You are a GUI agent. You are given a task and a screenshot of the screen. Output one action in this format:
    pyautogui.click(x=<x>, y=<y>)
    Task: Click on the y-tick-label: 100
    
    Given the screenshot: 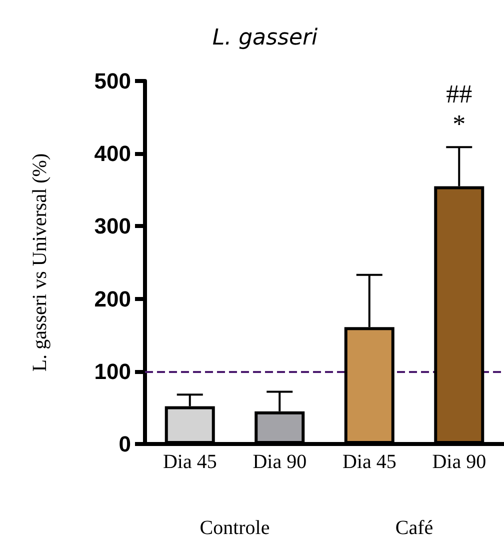 What is the action you would take?
    pyautogui.click(x=112, y=371)
    